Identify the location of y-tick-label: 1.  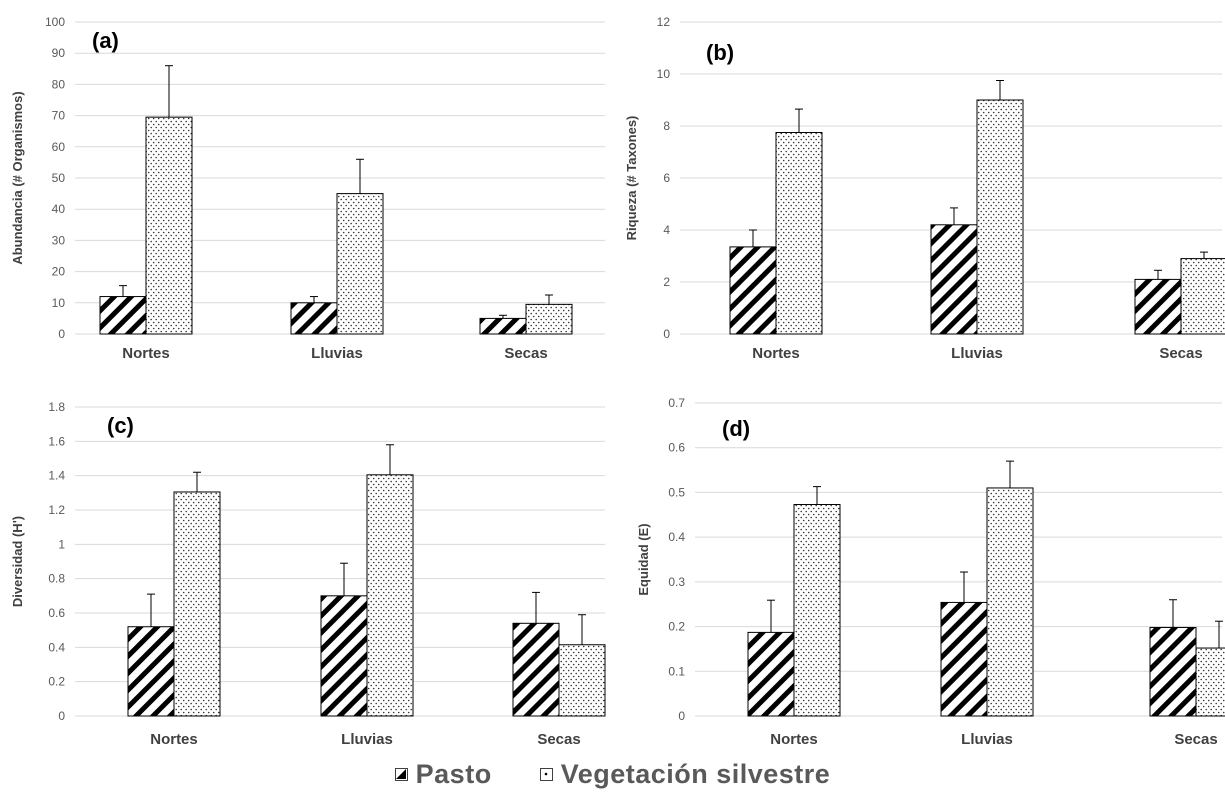
(61, 544).